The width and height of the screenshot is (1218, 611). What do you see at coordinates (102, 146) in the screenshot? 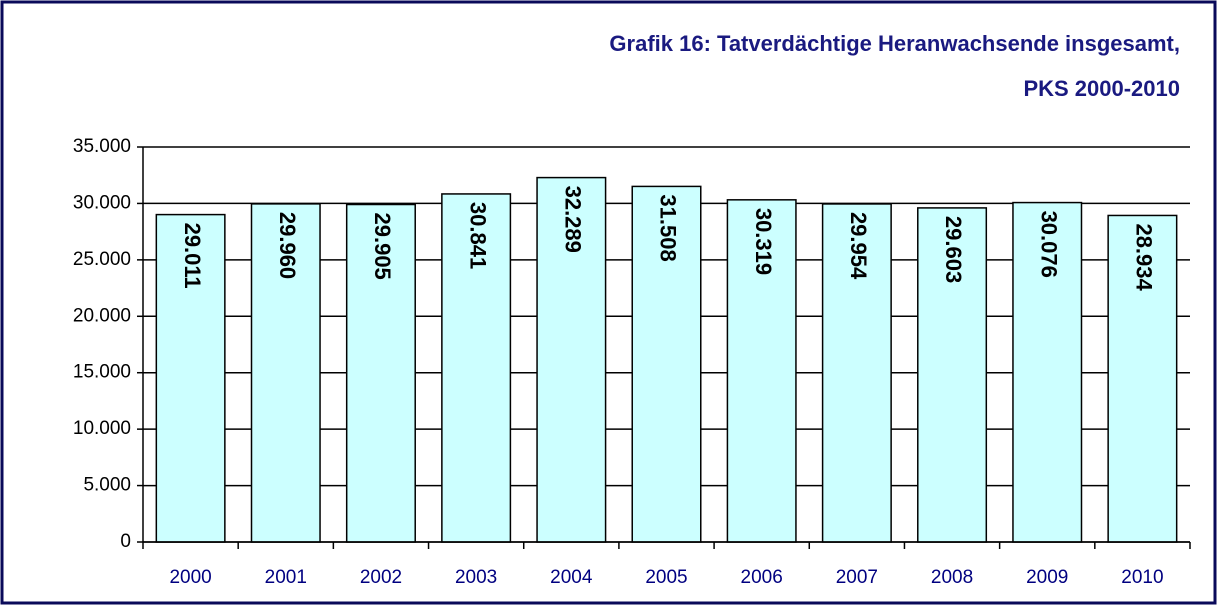
I see `y-tick-label: 35.000` at bounding box center [102, 146].